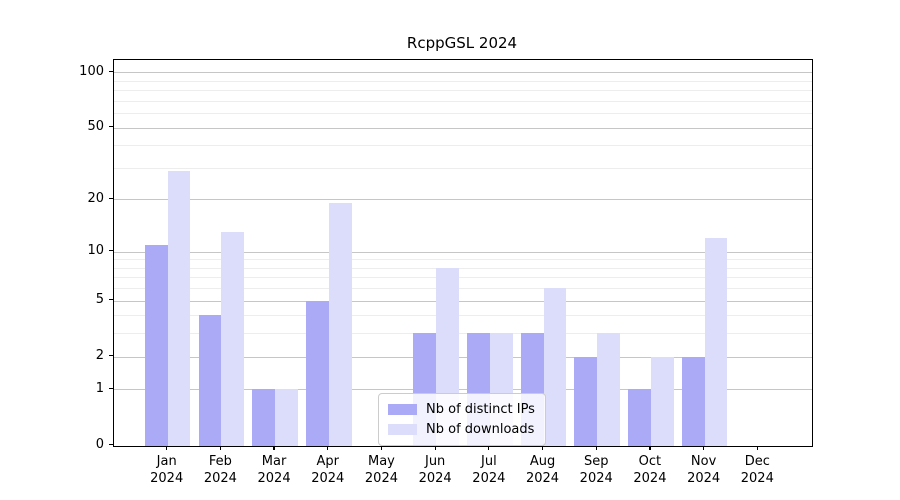 The width and height of the screenshot is (900, 500). Describe the element at coordinates (220, 469) in the screenshot. I see `x-tick-label: Feb 2024` at that location.